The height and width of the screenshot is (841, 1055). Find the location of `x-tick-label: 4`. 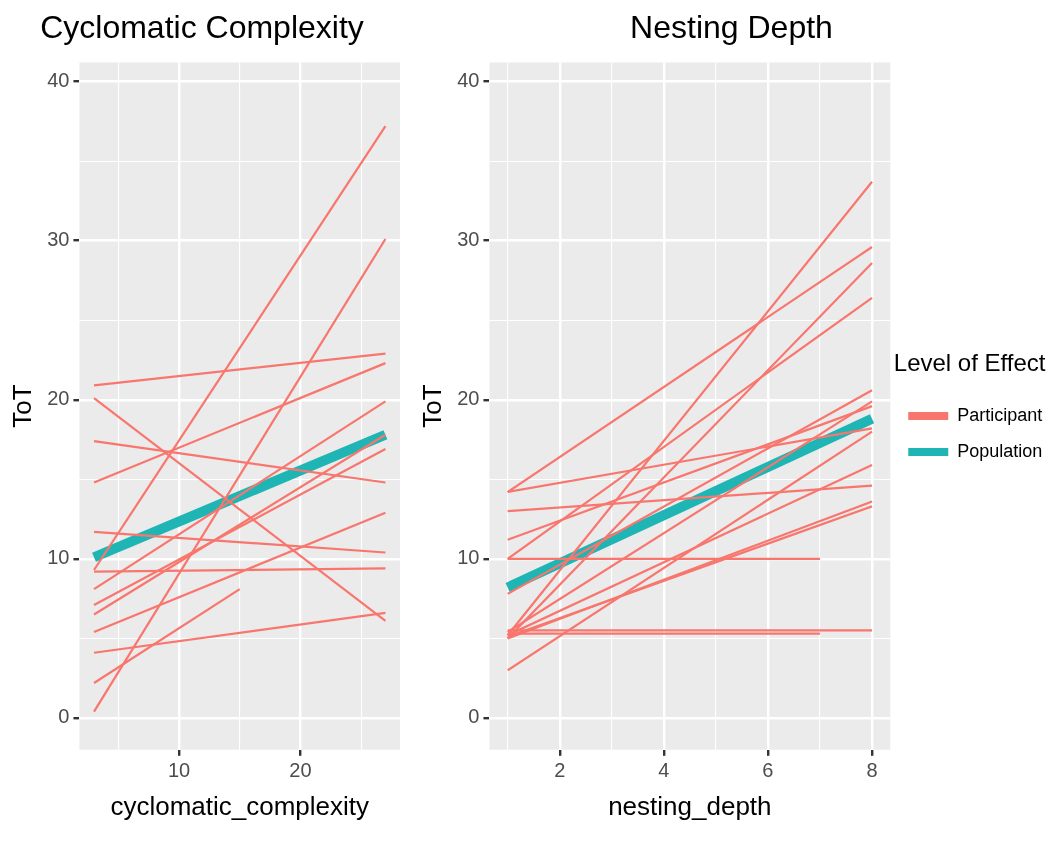

x-tick-label: 4 is located at coordinates (664, 770).